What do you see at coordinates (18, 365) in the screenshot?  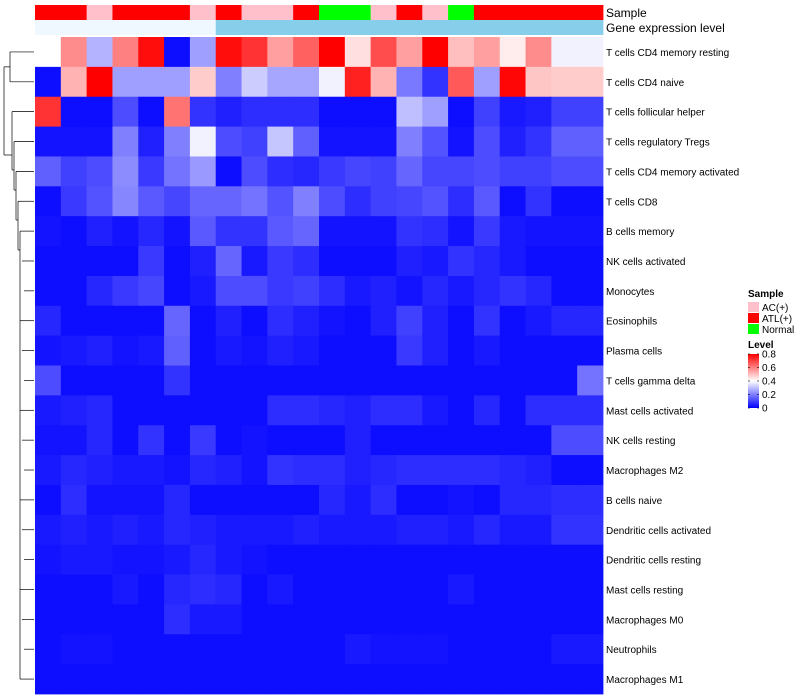 I see `row-dendrogram` at bounding box center [18, 365].